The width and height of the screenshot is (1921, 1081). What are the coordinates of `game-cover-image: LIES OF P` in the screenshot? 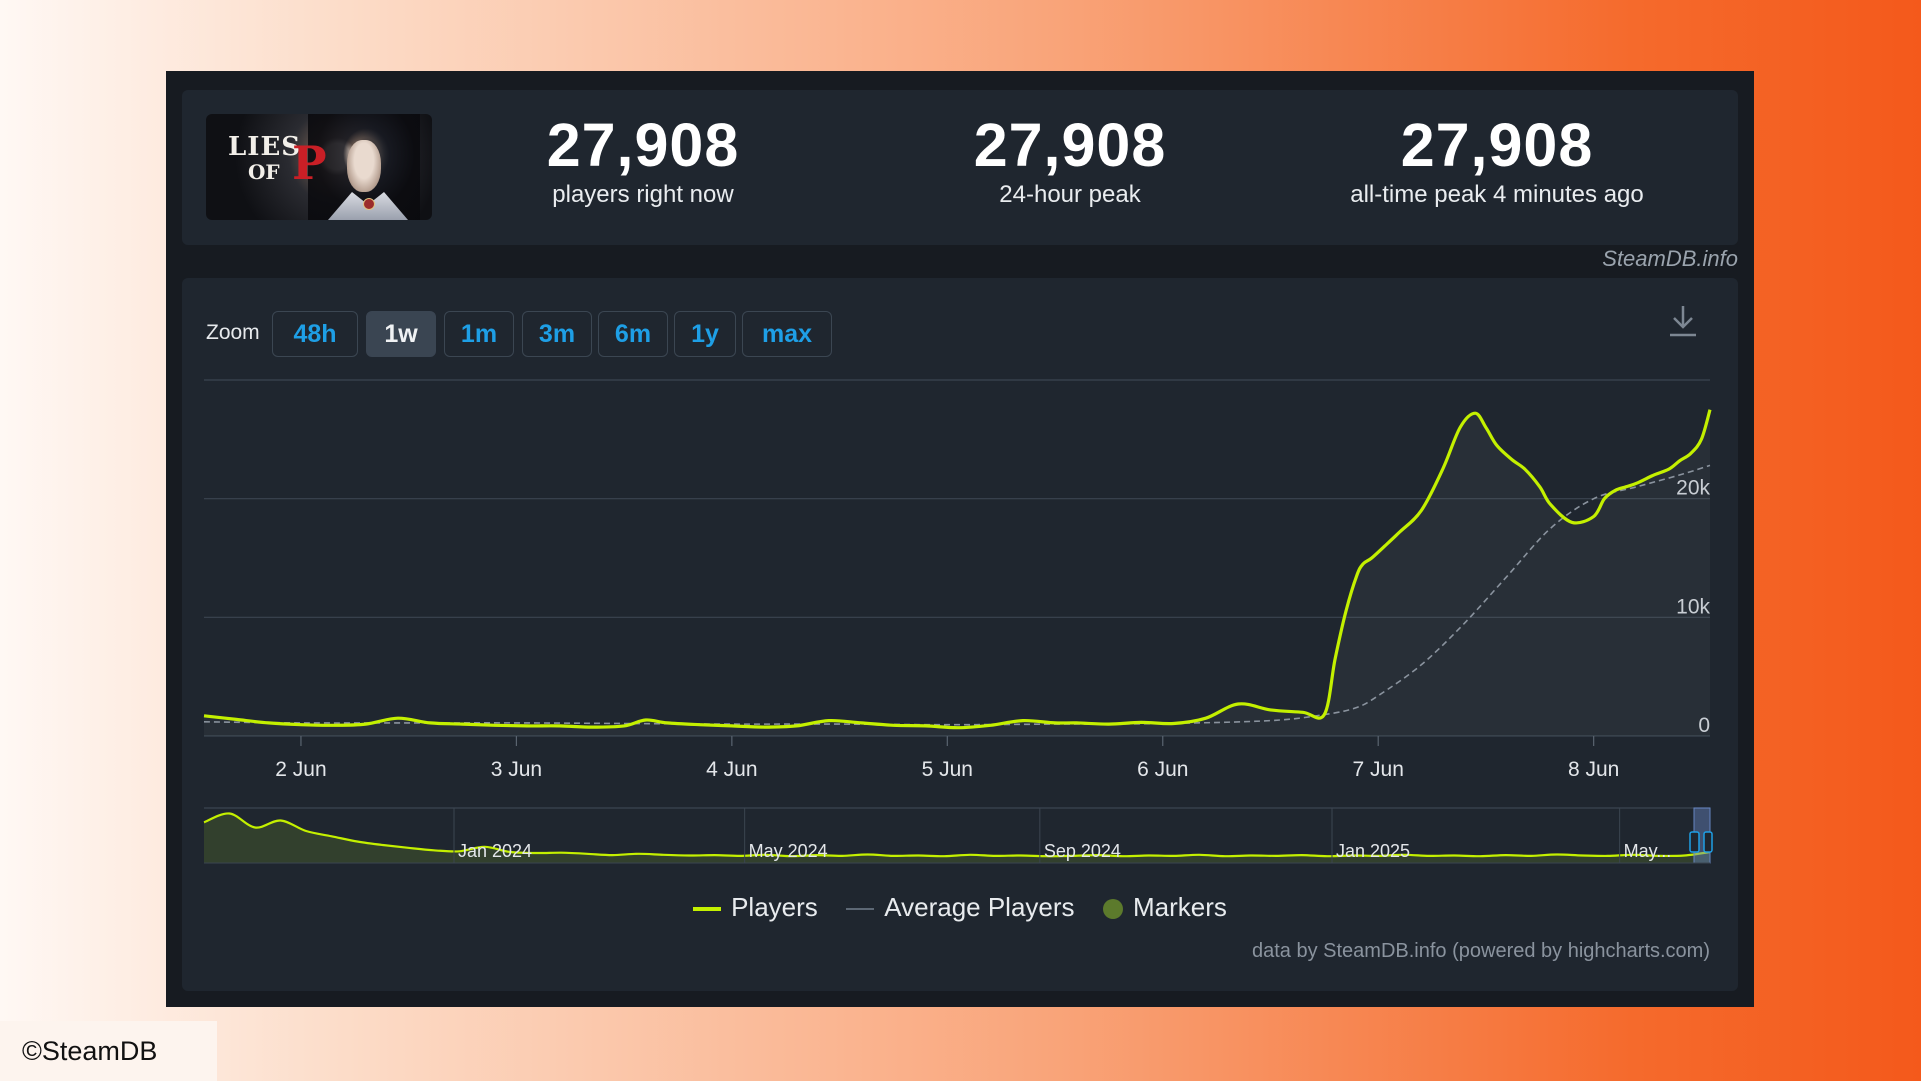 It's located at (319, 167).